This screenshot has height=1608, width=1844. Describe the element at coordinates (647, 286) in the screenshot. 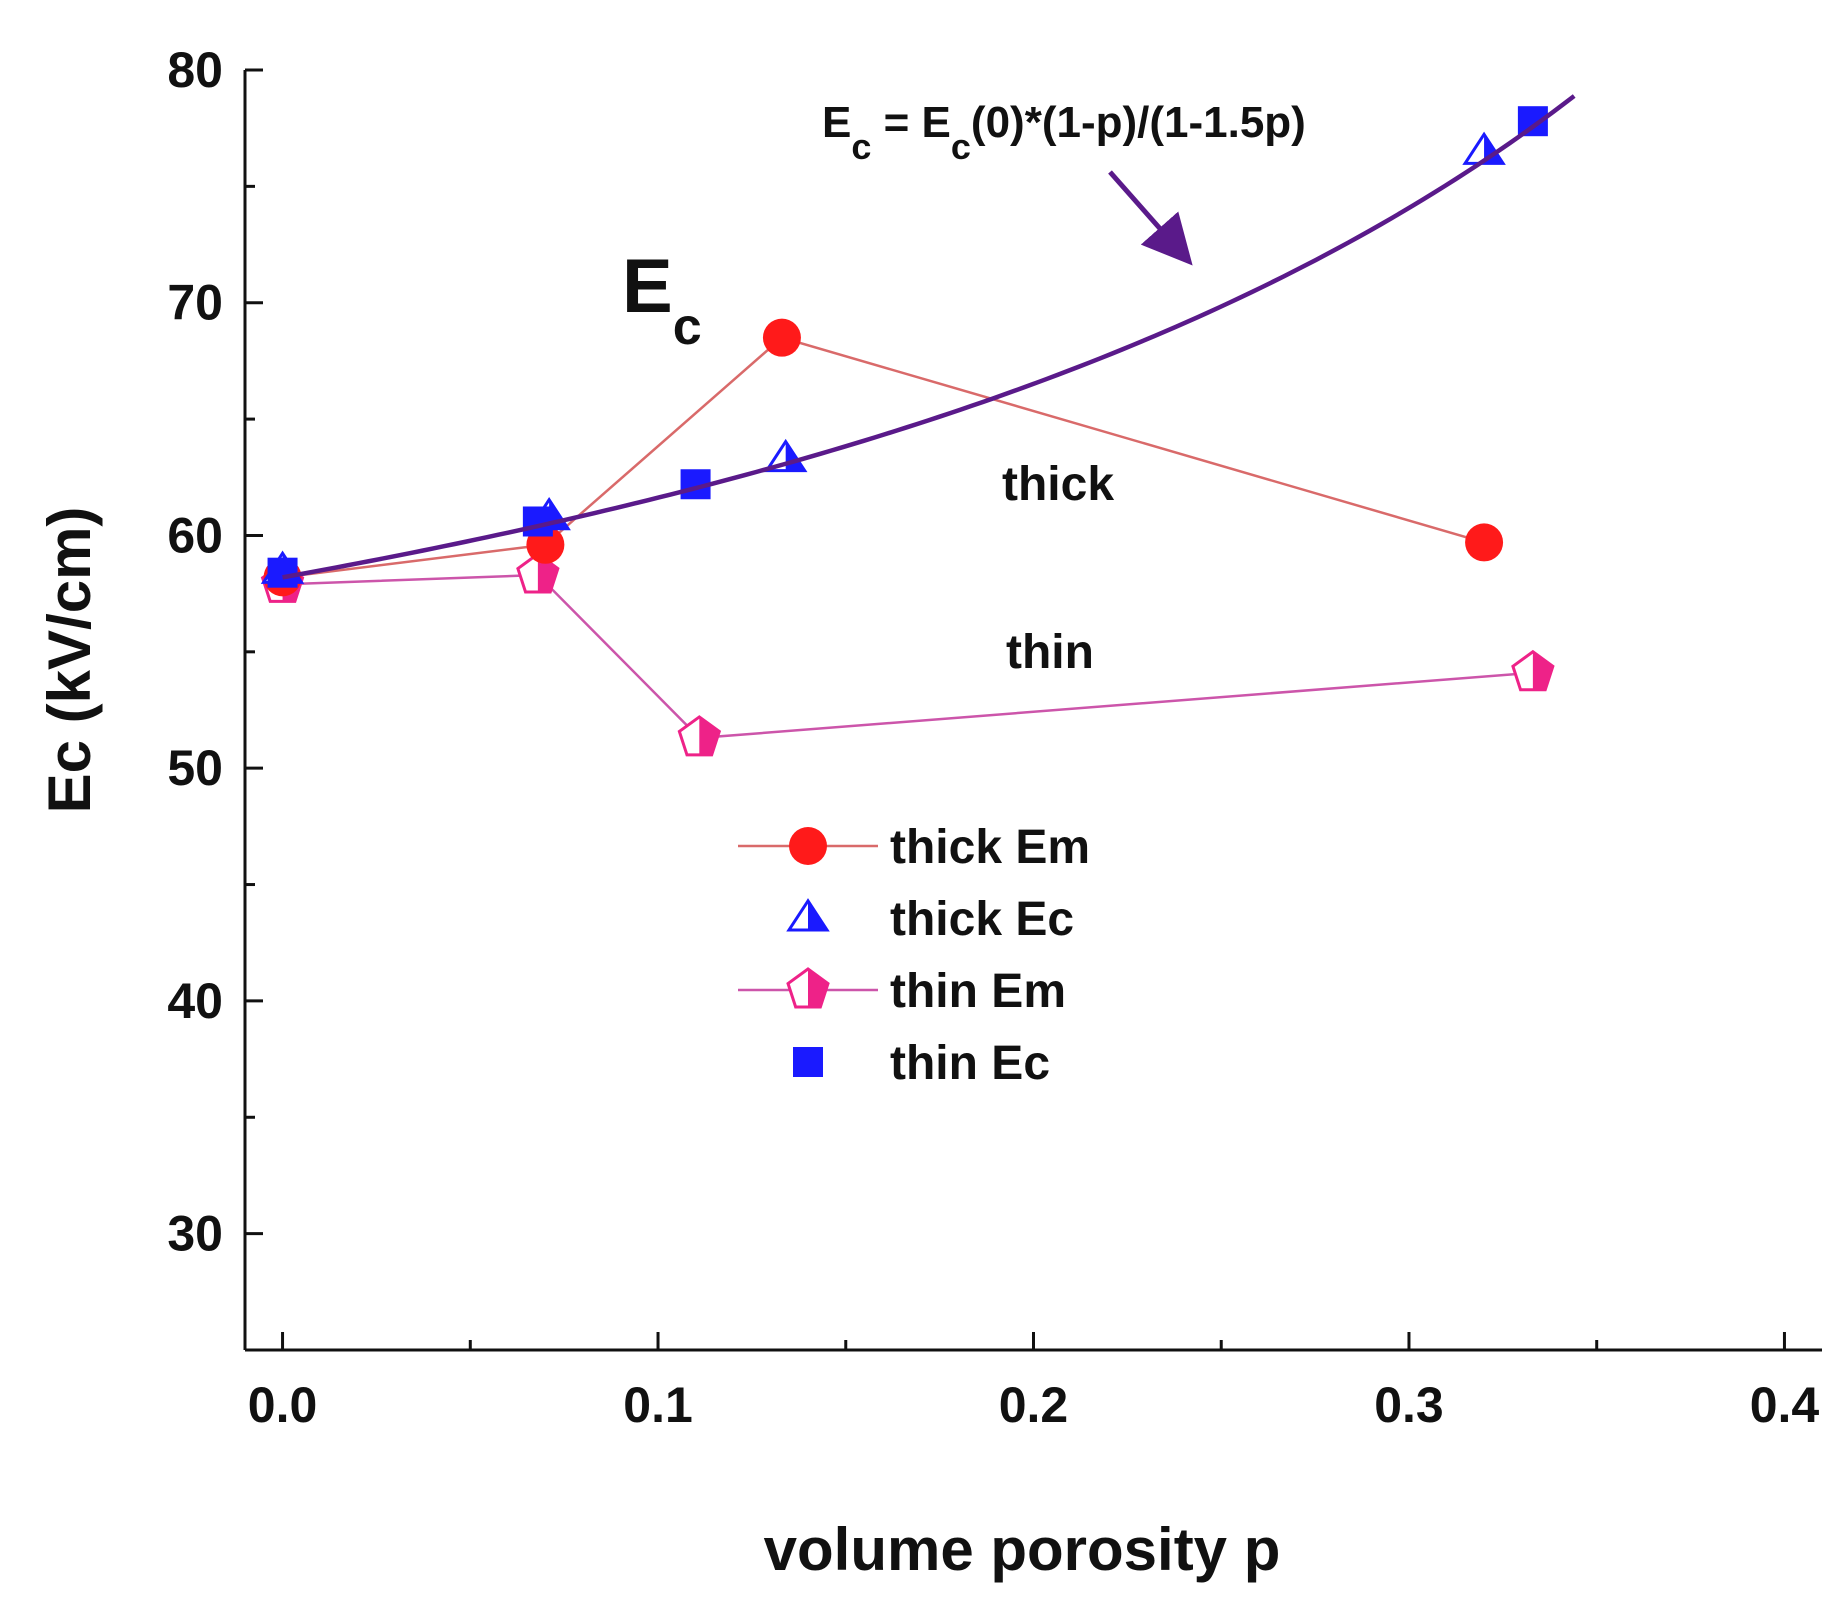

I see `ec-big-e: E` at that location.